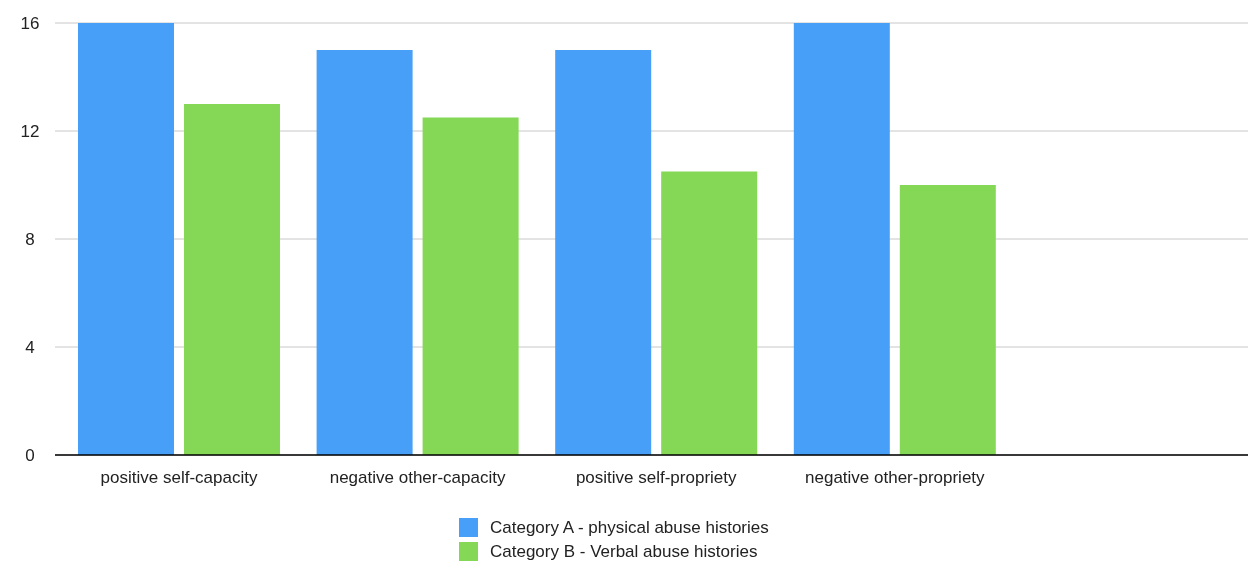  Describe the element at coordinates (30, 23) in the screenshot. I see `y-tick-label: 16` at that location.